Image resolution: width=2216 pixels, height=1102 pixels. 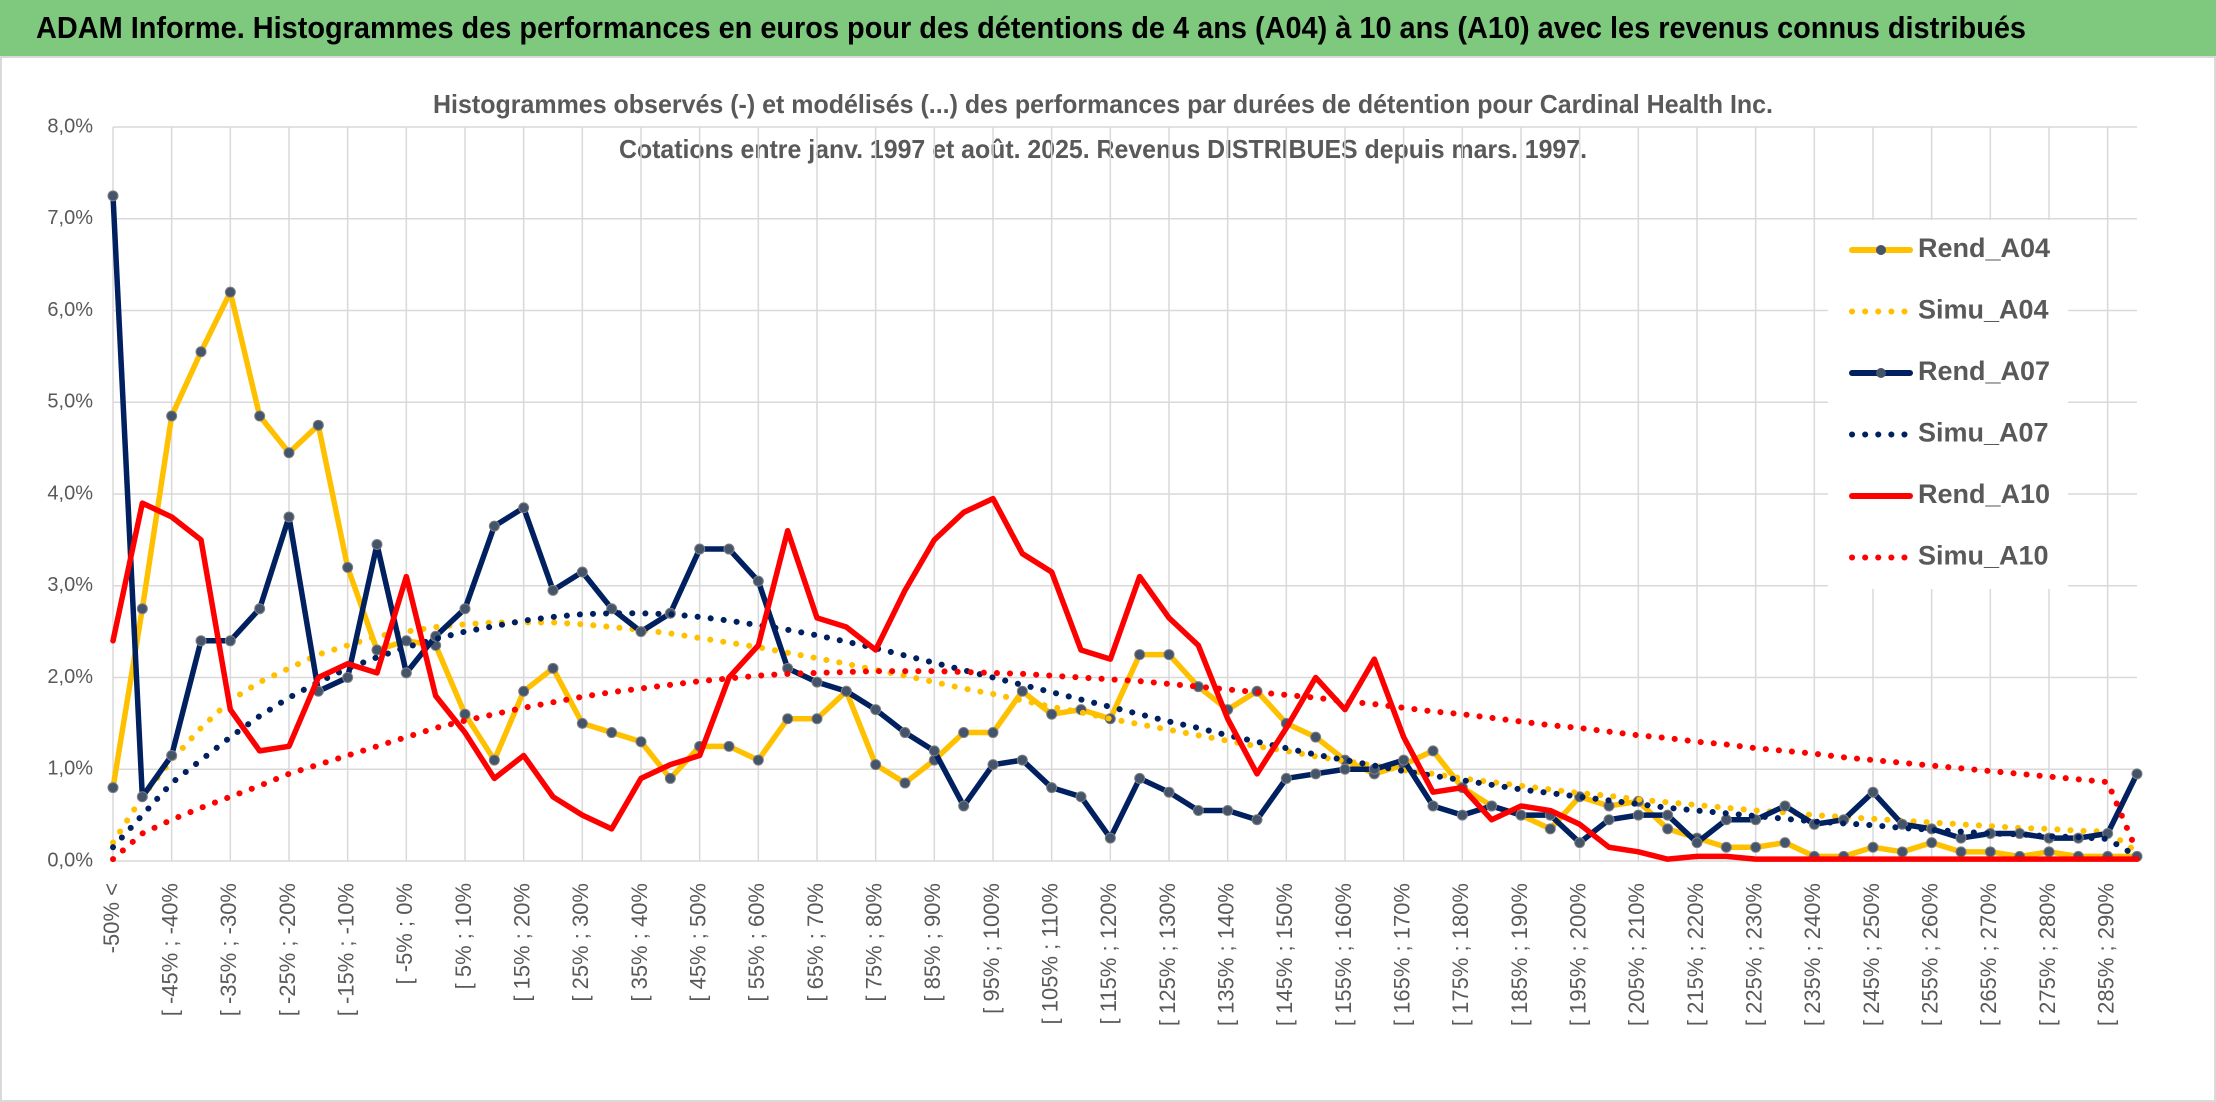 What do you see at coordinates (697, 942) in the screenshot?
I see `x-tick-label: [ 45% ; 50%` at bounding box center [697, 942].